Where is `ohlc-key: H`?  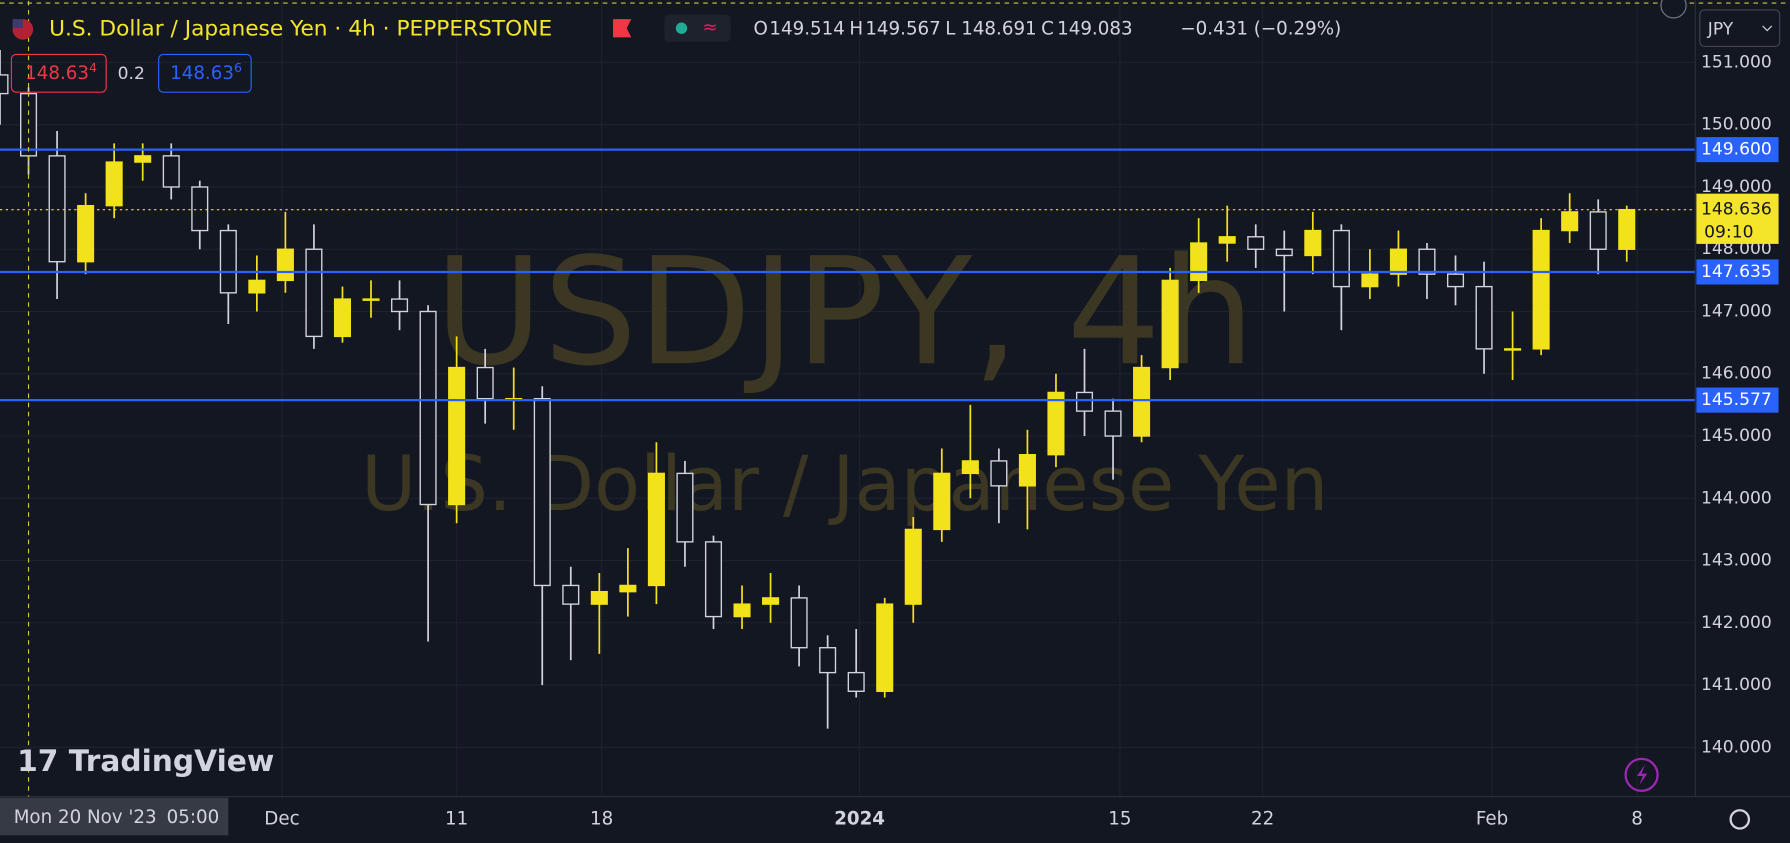 ohlc-key: H is located at coordinates (856, 28).